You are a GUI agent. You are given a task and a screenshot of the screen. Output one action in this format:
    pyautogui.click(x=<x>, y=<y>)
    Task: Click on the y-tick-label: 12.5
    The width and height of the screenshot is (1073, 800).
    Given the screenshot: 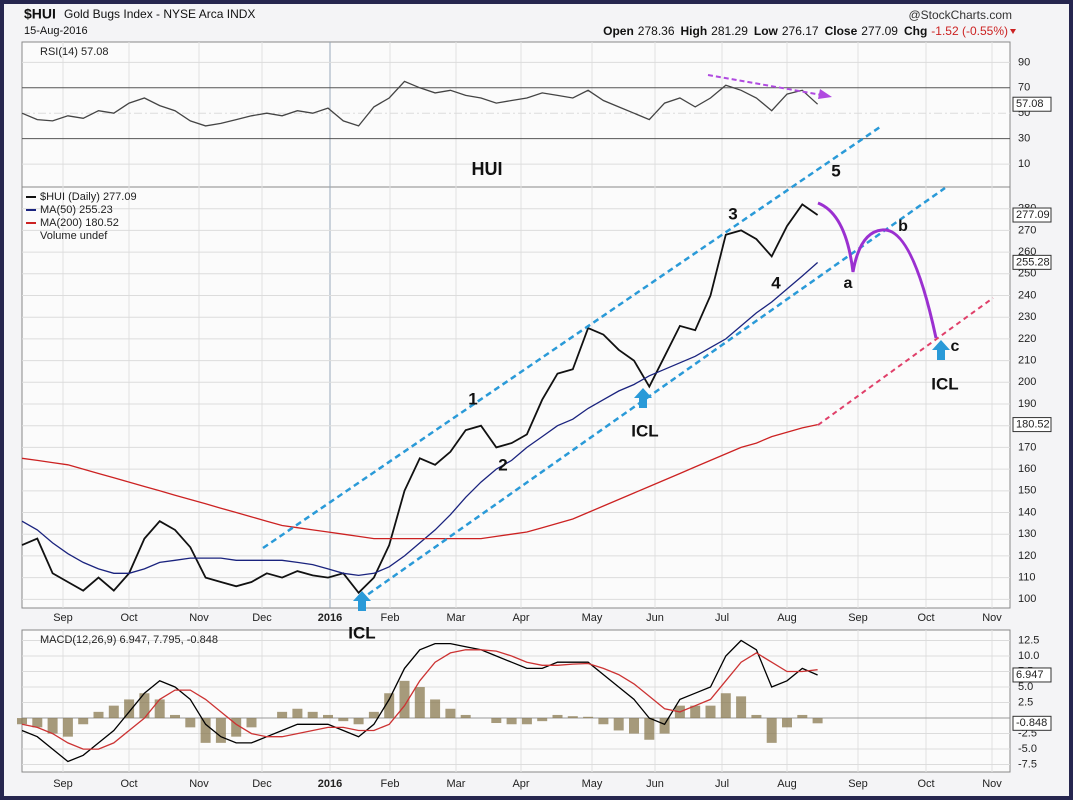 What is the action you would take?
    pyautogui.click(x=1028, y=640)
    